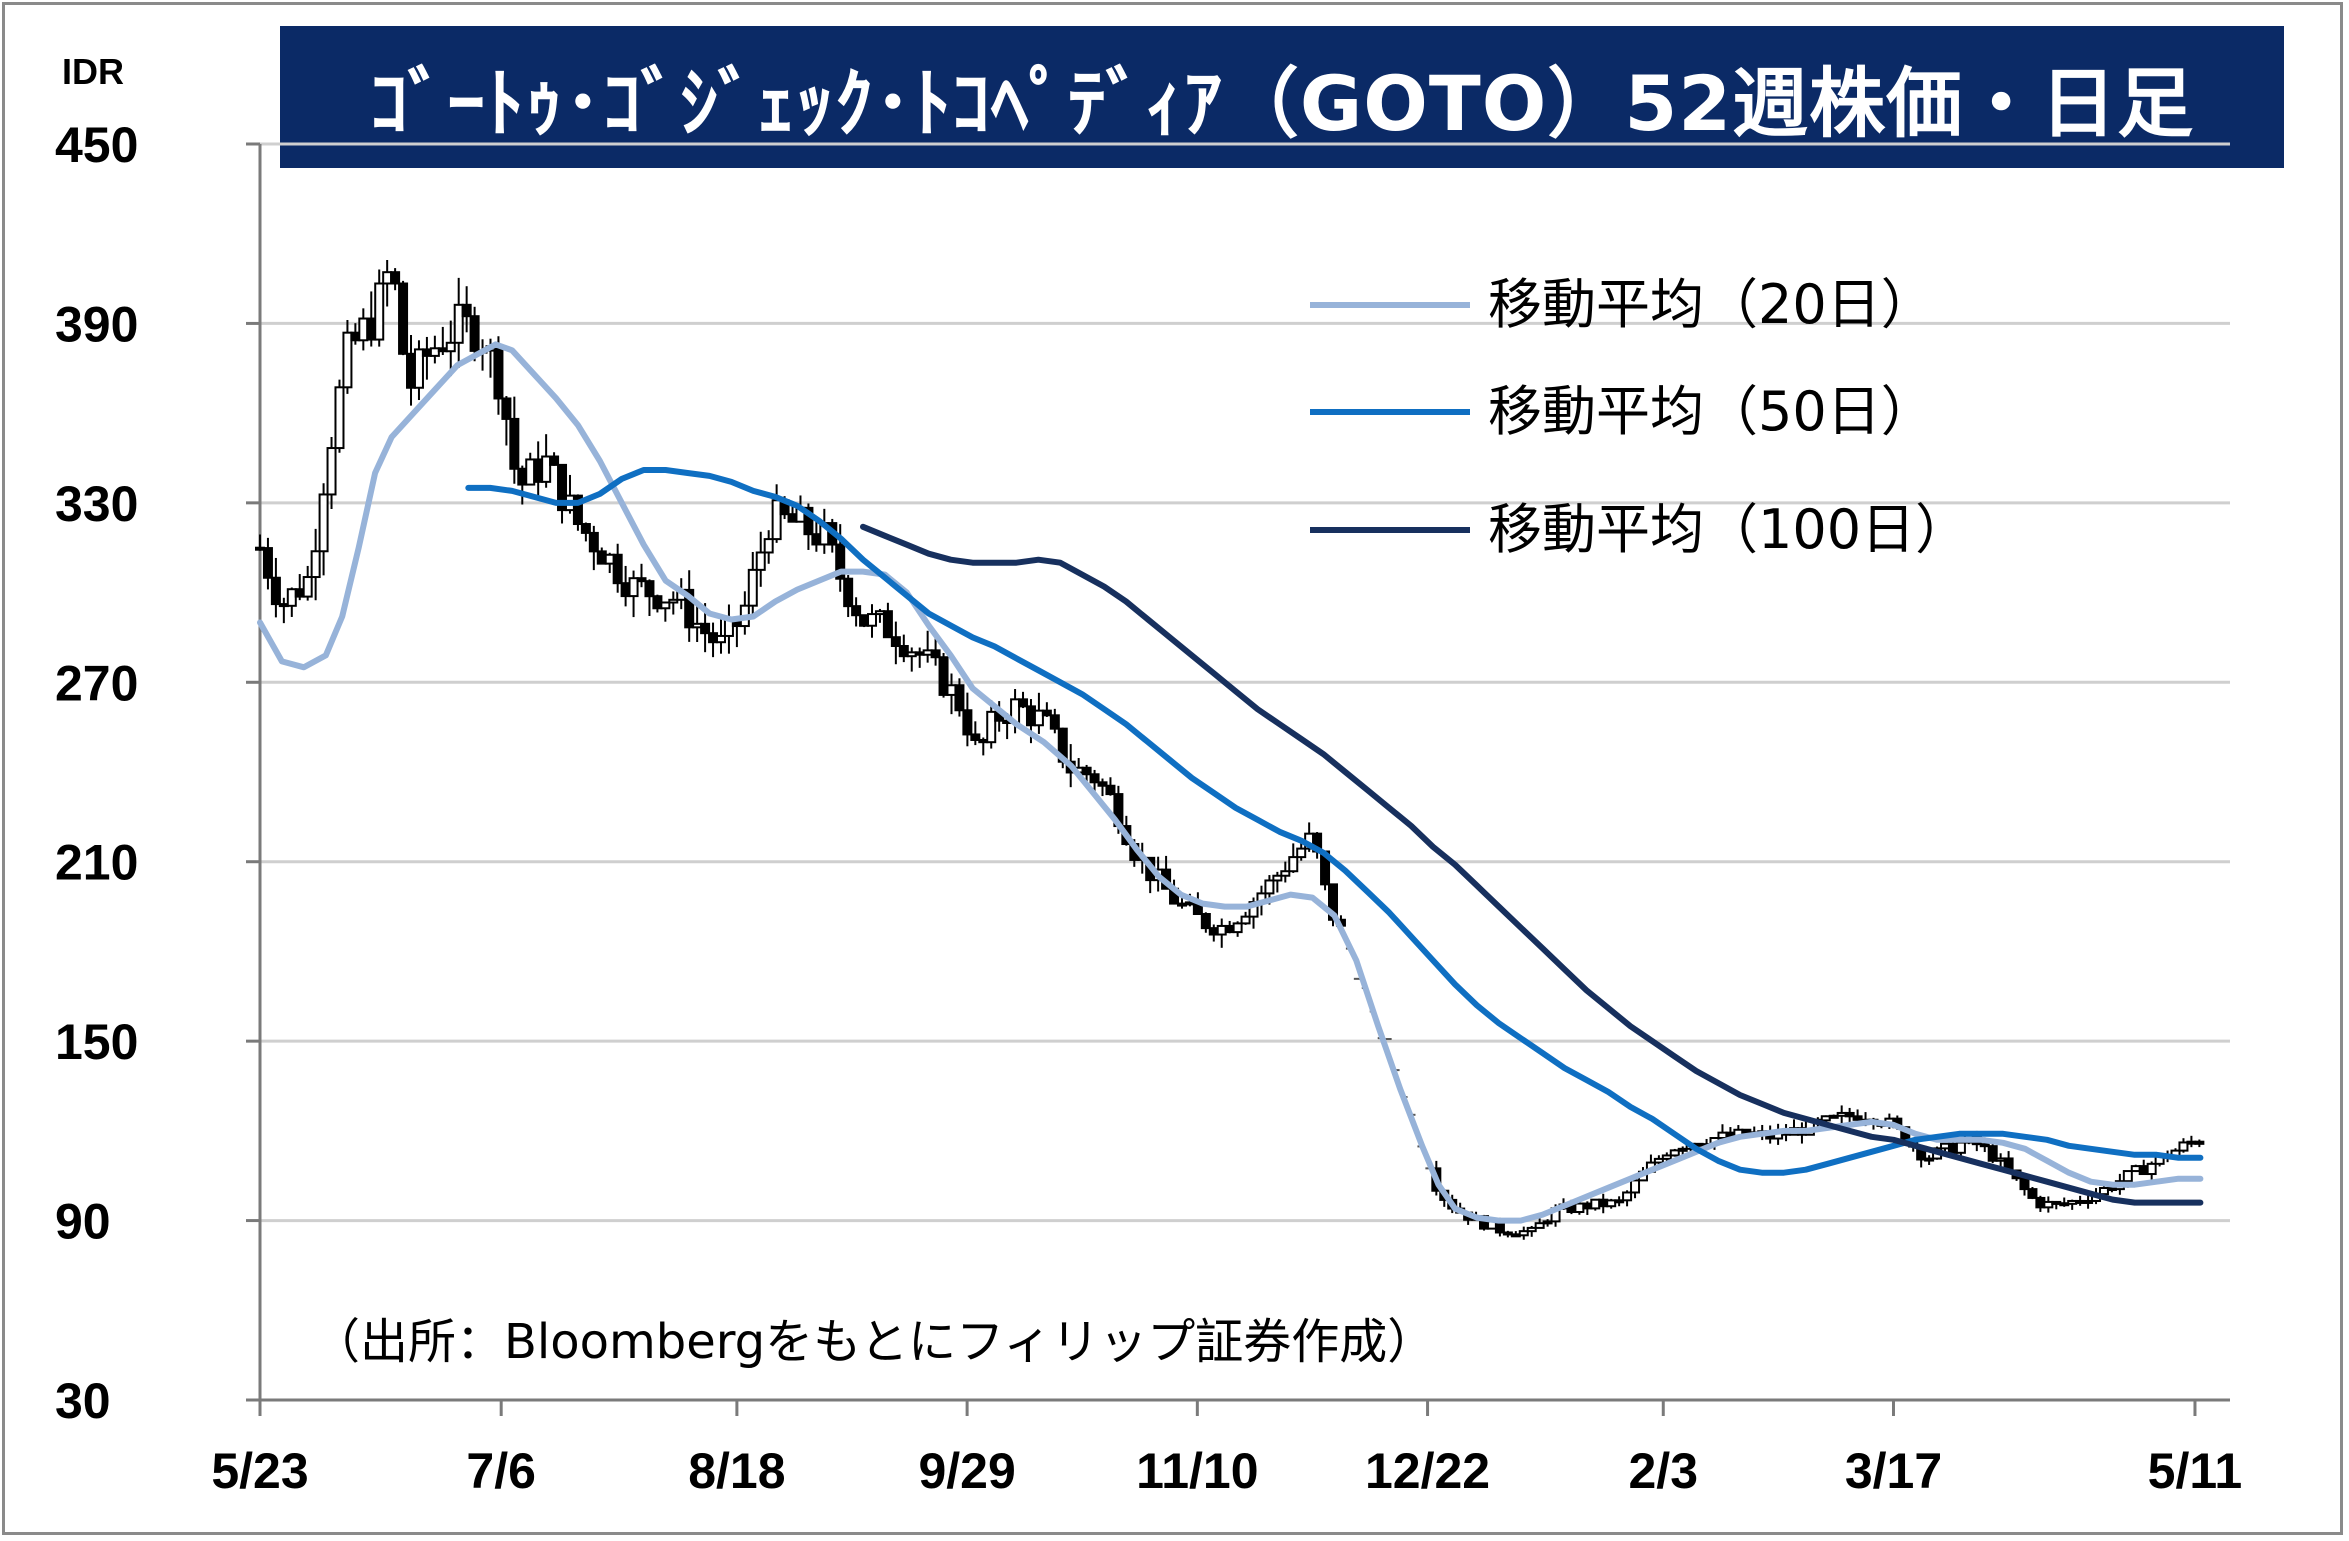 The width and height of the screenshot is (2349, 1541). I want to click on y-tick-label-330: 330, so click(96, 504).